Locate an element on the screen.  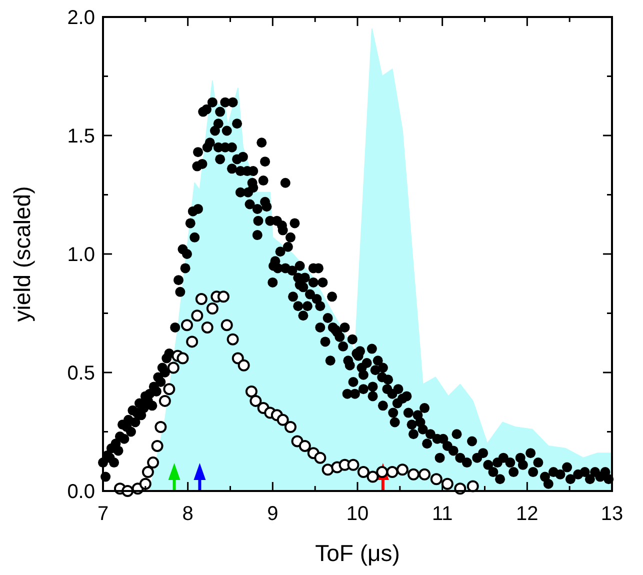
y-tick-label: 2.0 is located at coordinates (81, 18).